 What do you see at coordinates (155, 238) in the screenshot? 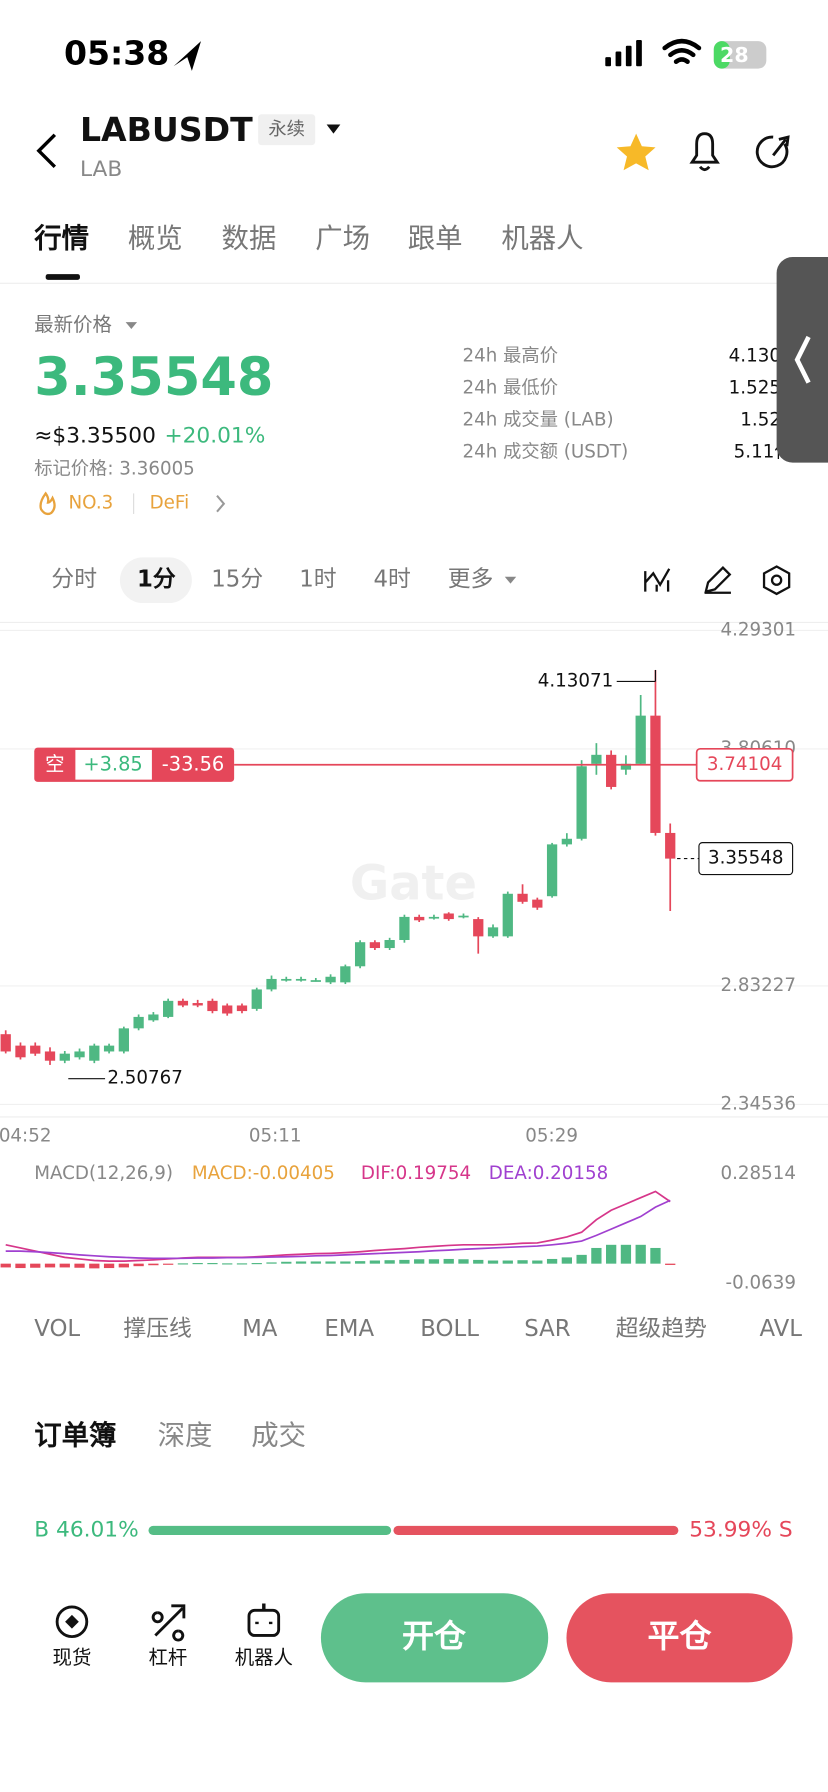
I see `tab: 概览` at bounding box center [155, 238].